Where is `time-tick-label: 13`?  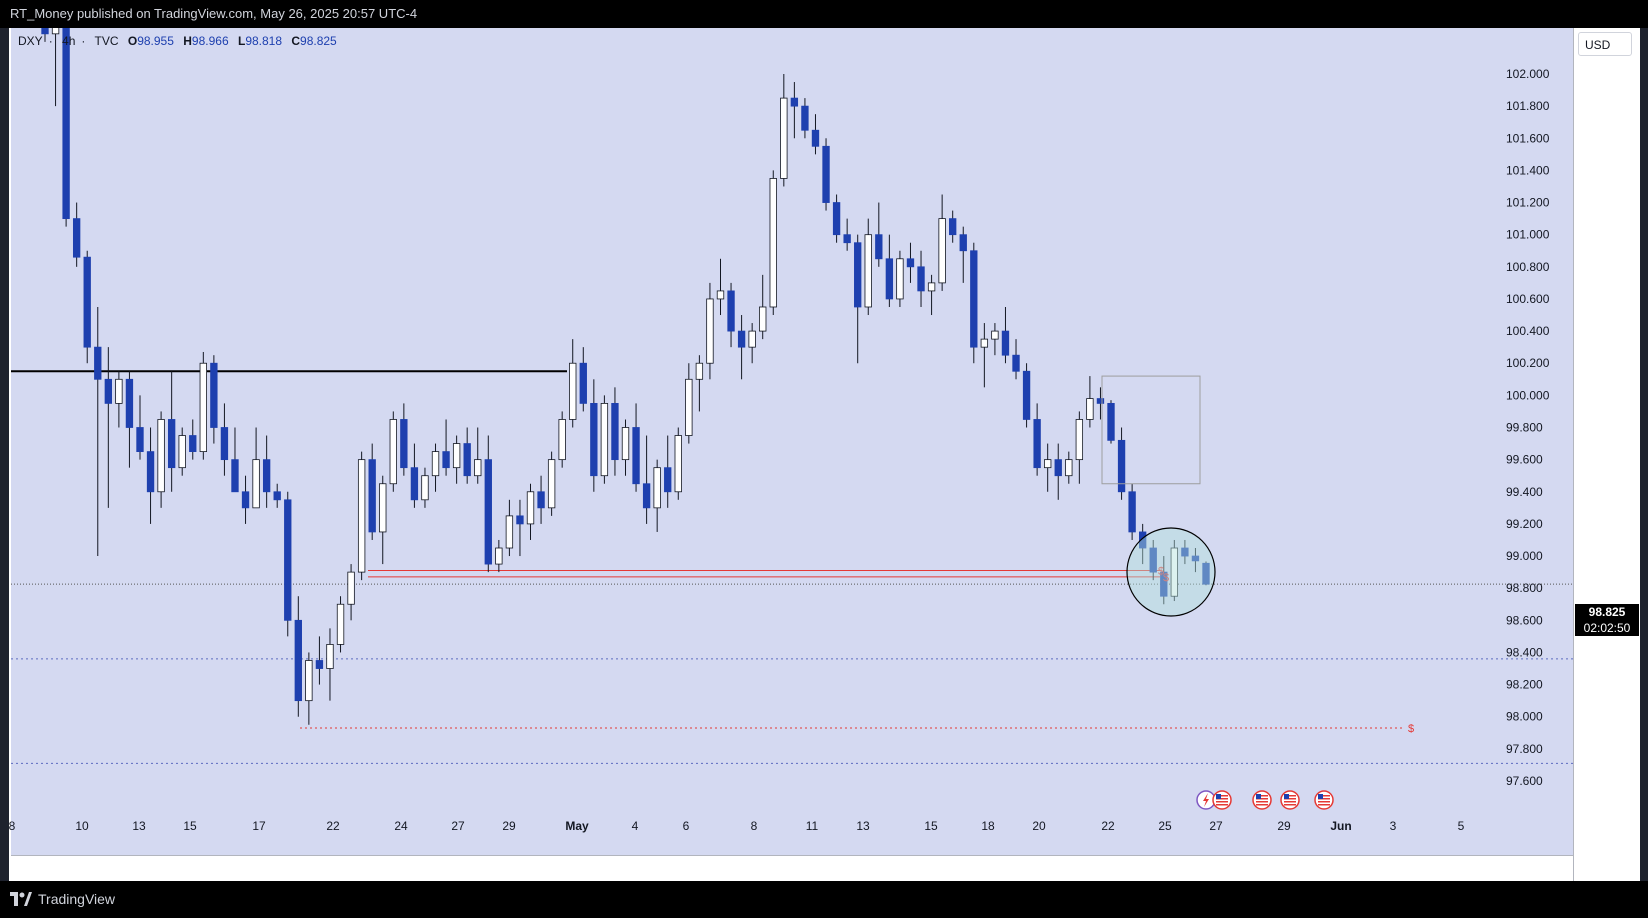 time-tick-label: 13 is located at coordinates (139, 826).